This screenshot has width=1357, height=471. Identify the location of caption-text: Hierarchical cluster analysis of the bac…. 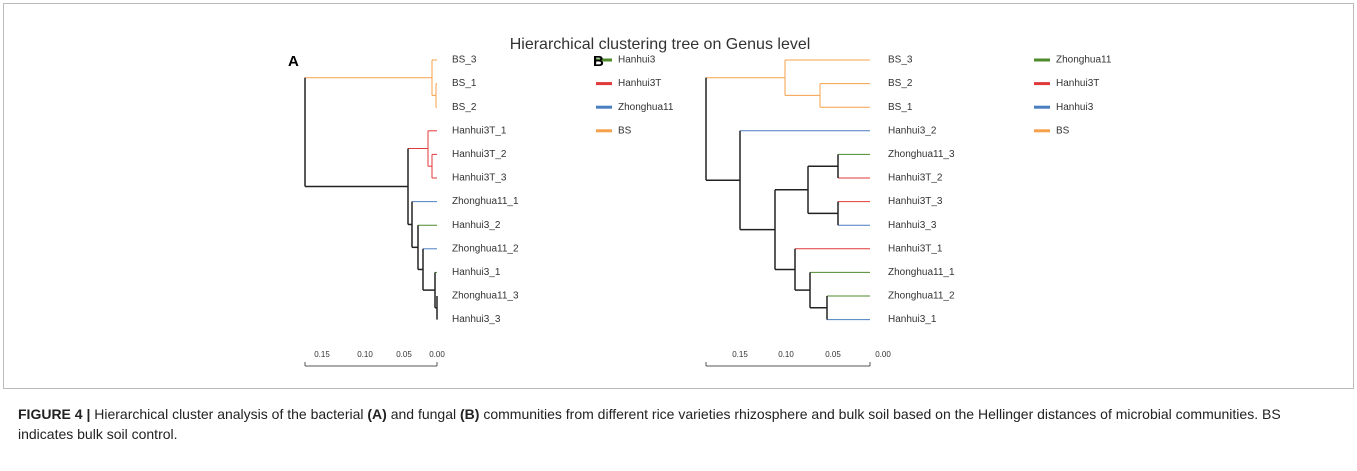
(229, 414).